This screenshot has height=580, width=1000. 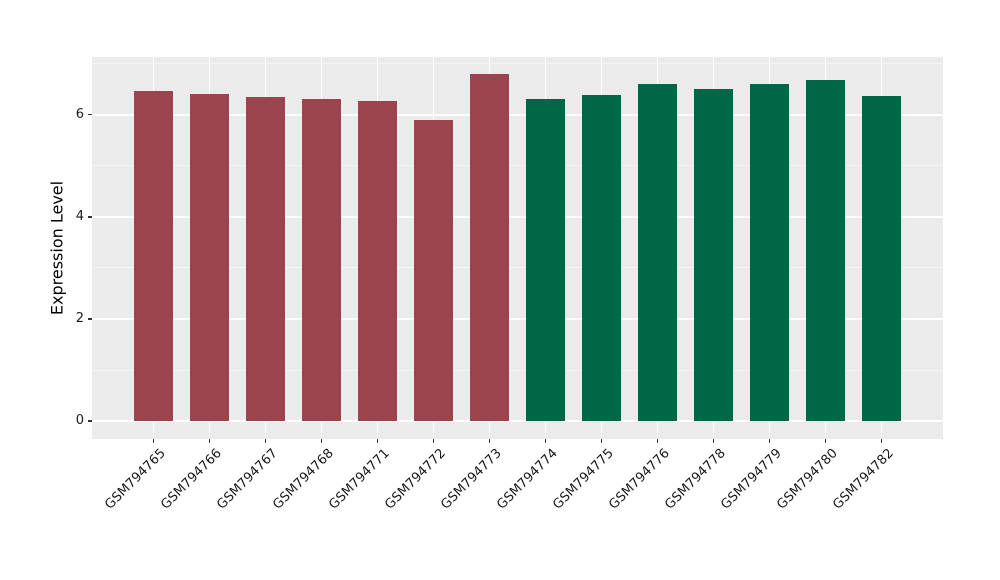 I want to click on y-tick-label: 0, so click(x=79, y=421).